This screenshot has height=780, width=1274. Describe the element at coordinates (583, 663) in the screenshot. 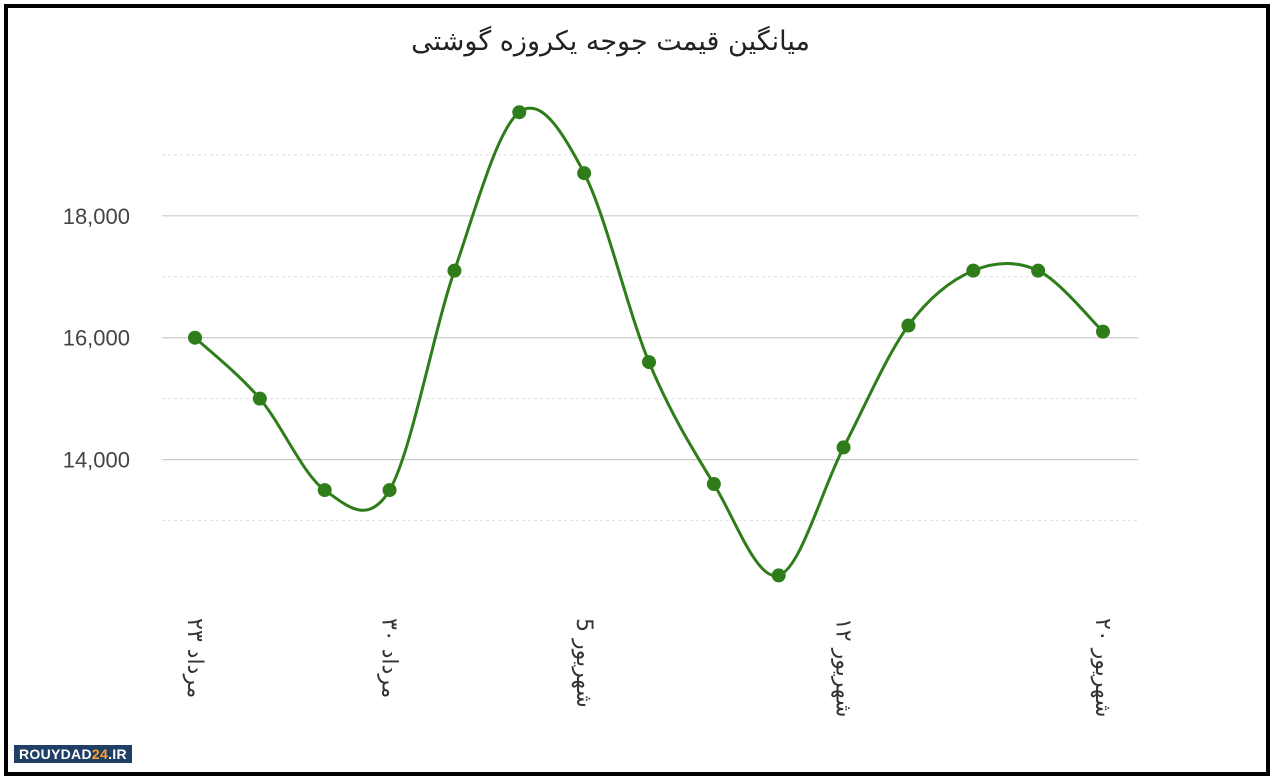

I see `x-tick-label: 5 شهریور` at that location.